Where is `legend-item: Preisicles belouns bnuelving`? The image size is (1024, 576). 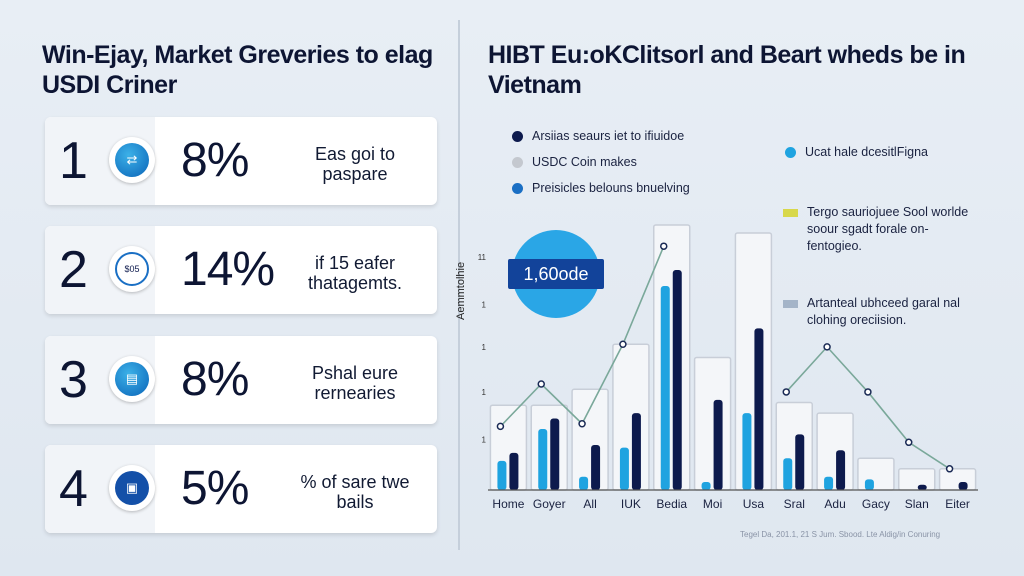
legend-item: Preisicles belouns bnuelving is located at coordinates (601, 188).